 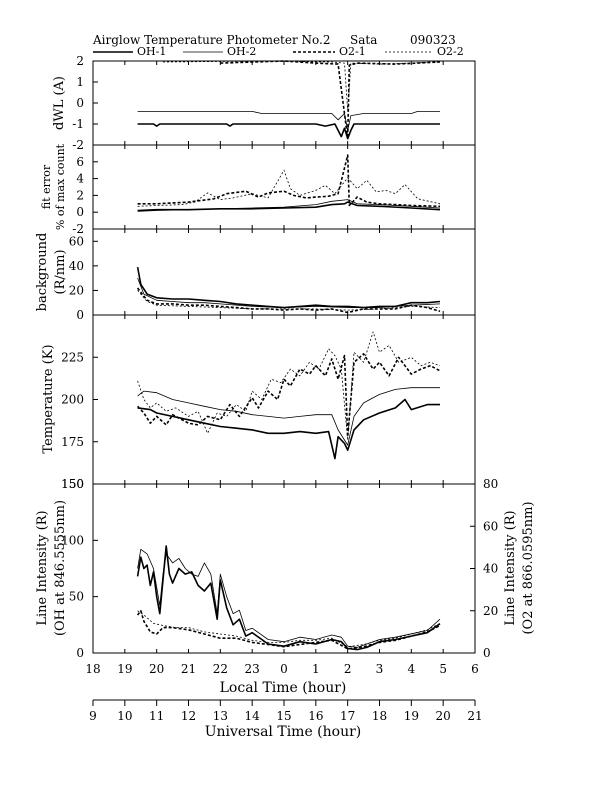 What do you see at coordinates (241, 51) in the screenshot?
I see `legend-label-oh2: OH-2` at bounding box center [241, 51].